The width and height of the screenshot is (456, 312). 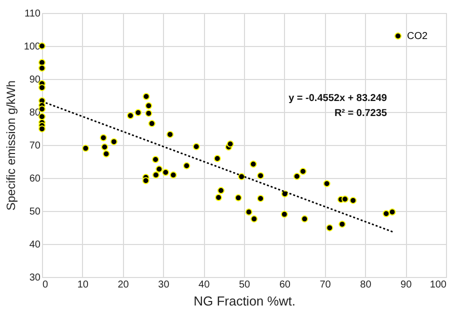 I want to click on x-tick-label: 10, so click(x=83, y=285).